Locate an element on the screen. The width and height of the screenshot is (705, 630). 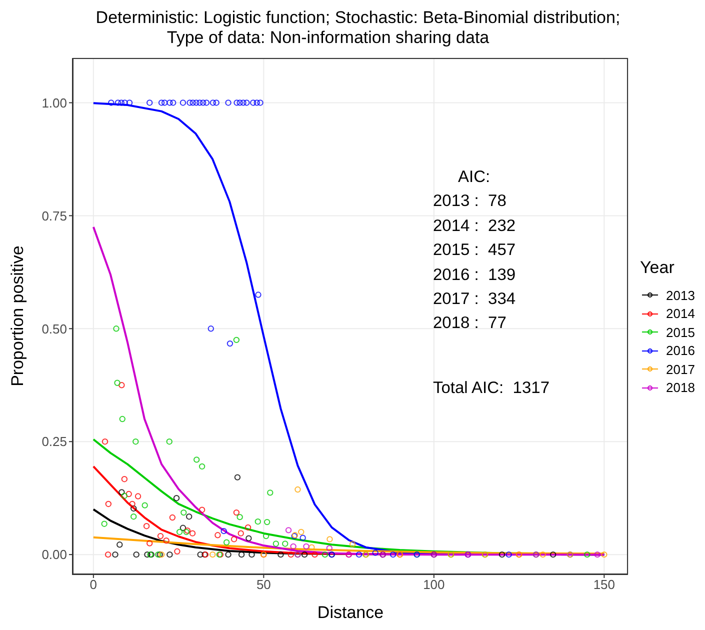
y-tick-label: 0.75 is located at coordinates (54, 216).